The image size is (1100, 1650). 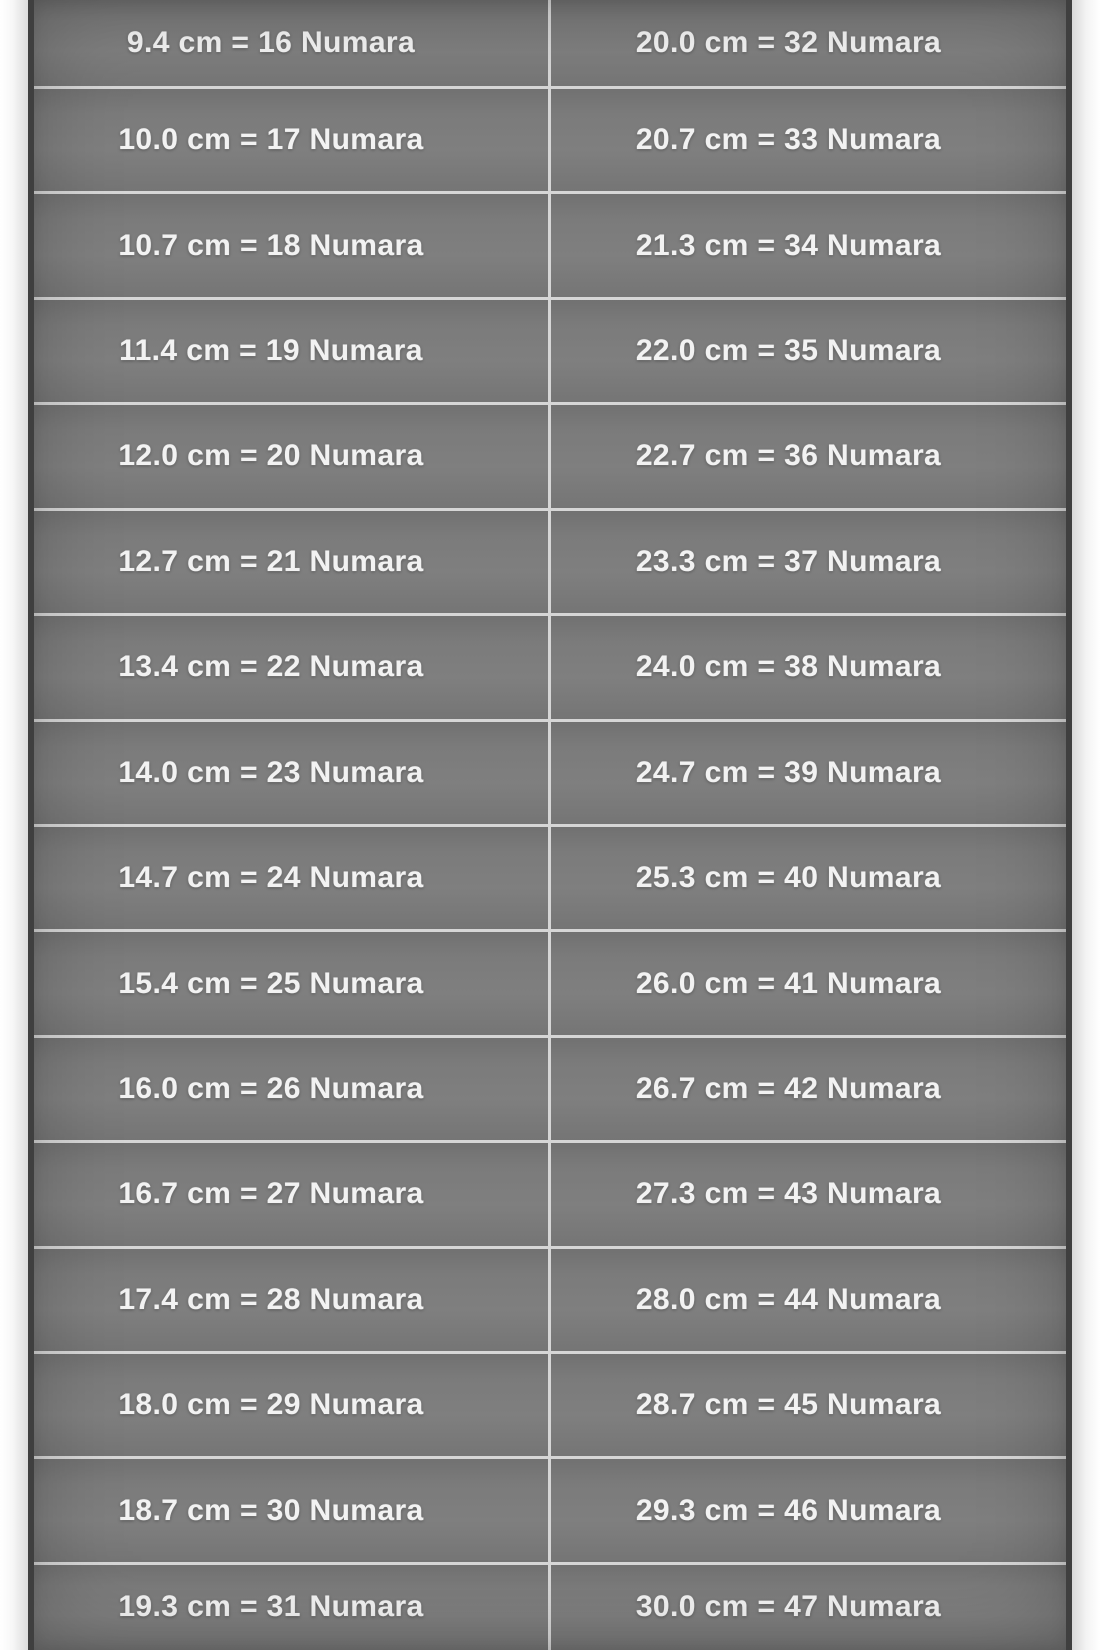 I want to click on size-label-left: 18.7 cm = 30 Numara, so click(x=271, y=1510).